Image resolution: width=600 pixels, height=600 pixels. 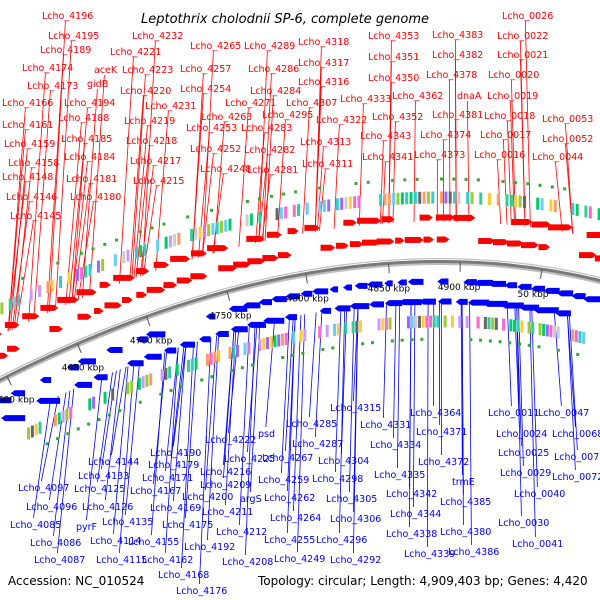 What do you see at coordinates (183, 575) in the screenshot?
I see `reverse-gene-label: Lcho_4168` at bounding box center [183, 575].